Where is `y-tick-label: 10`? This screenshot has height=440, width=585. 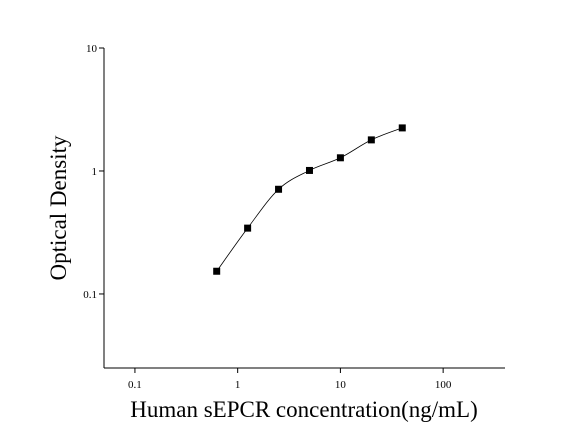
y-tick-label: 10 is located at coordinates (92, 49).